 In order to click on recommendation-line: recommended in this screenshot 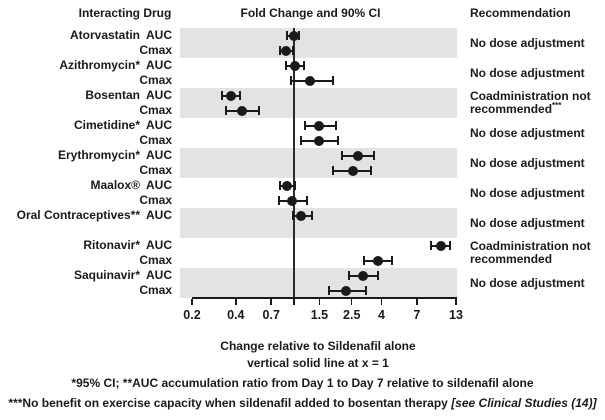, I will do `click(511, 259)`.